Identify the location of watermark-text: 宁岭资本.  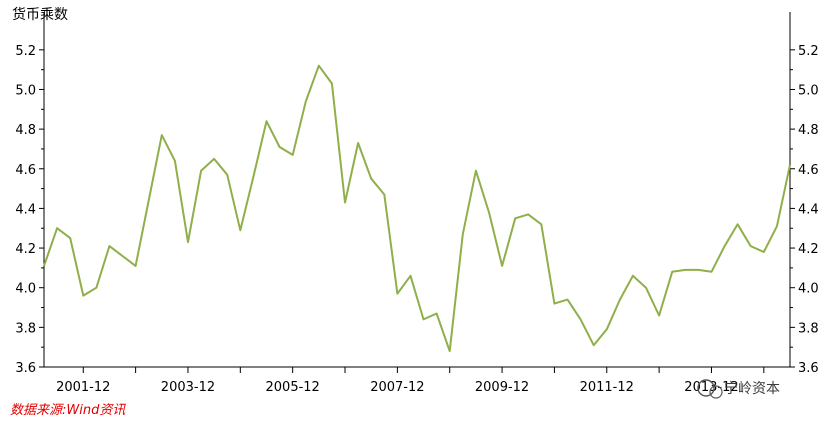
(752, 388).